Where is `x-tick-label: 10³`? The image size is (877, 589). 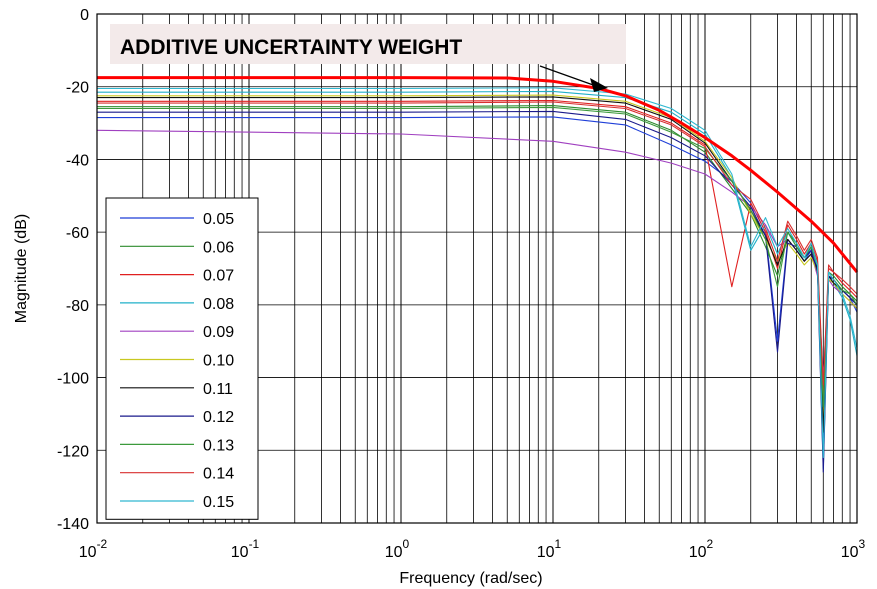 x-tick-label: 10³ is located at coordinates (853, 549).